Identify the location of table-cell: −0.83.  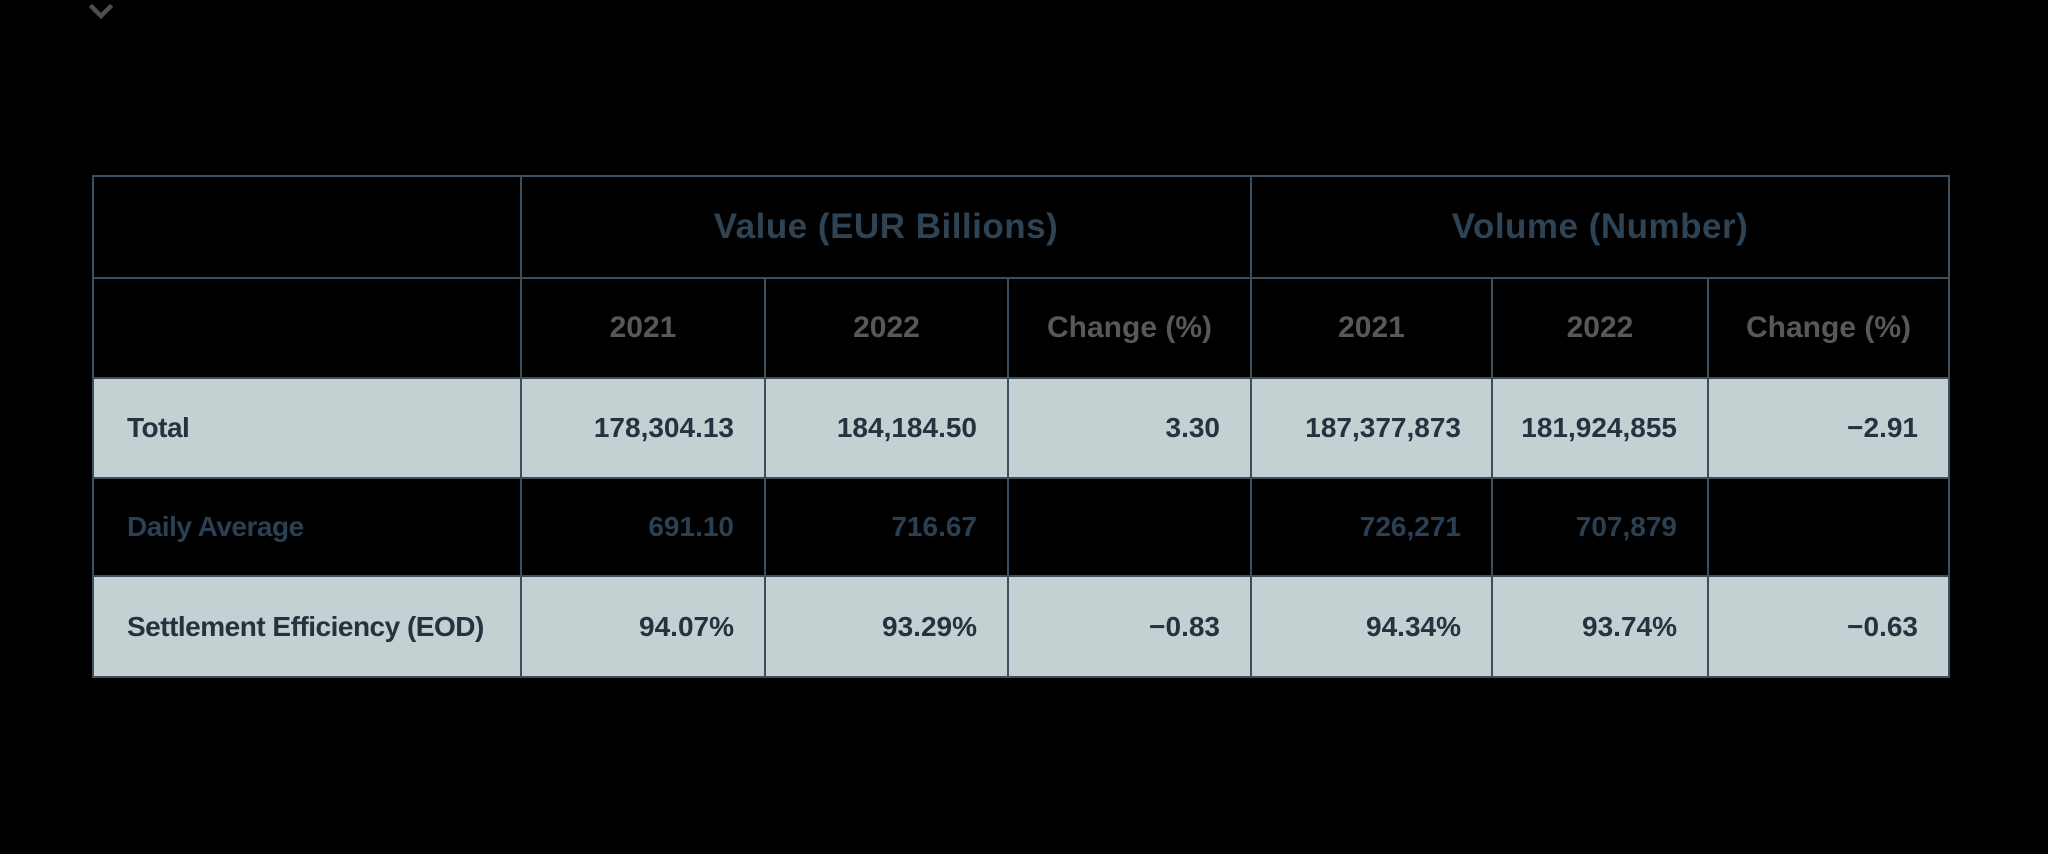
(1129, 626).